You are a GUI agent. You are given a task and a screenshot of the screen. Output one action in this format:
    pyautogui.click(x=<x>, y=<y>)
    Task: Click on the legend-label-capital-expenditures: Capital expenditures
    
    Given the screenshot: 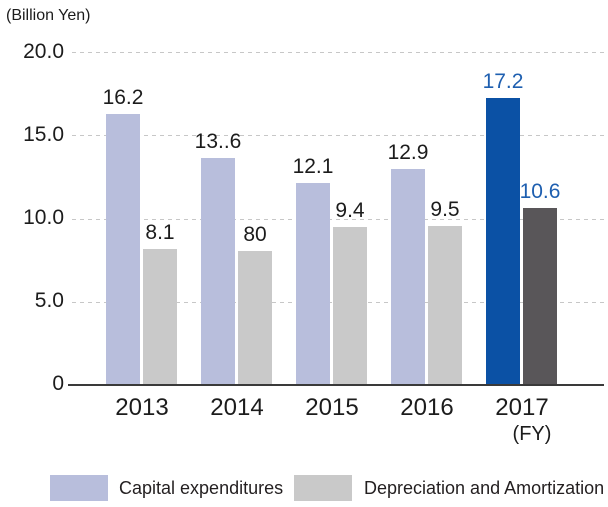 What is the action you would take?
    pyautogui.click(x=201, y=488)
    